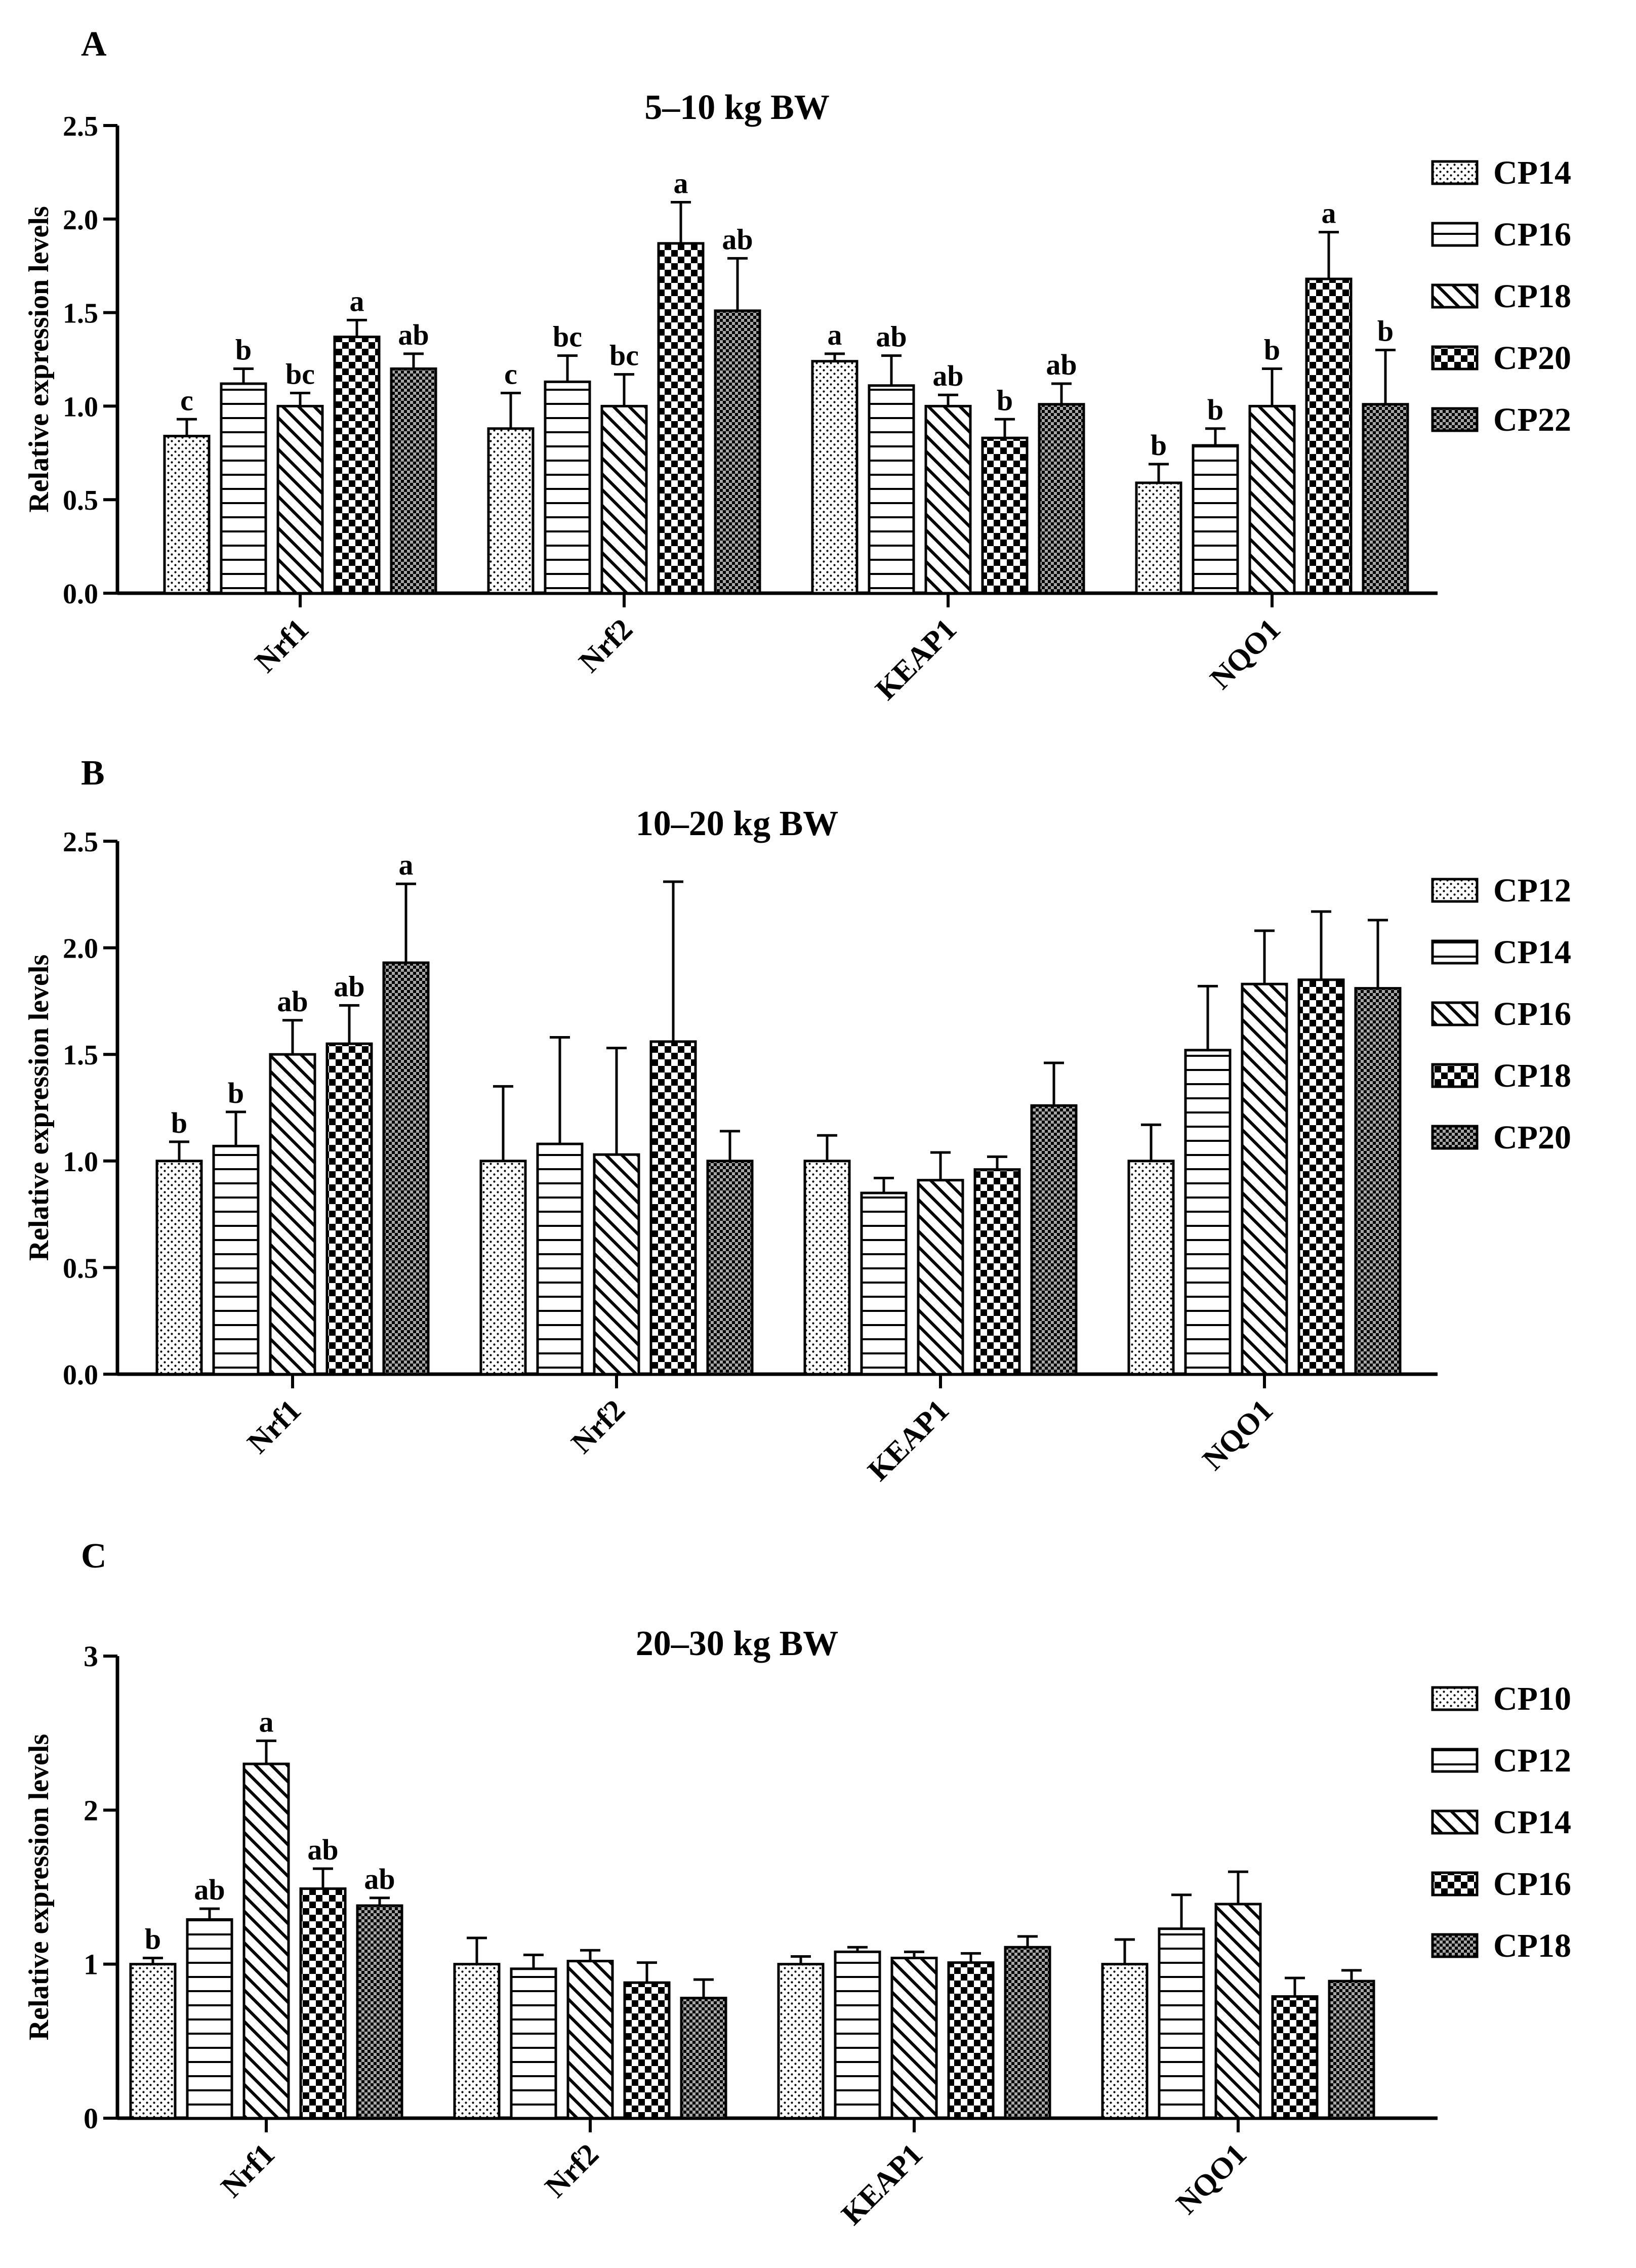 The width and height of the screenshot is (1636, 2268). I want to click on chart-title: 20–30 kg BW, so click(737, 1643).